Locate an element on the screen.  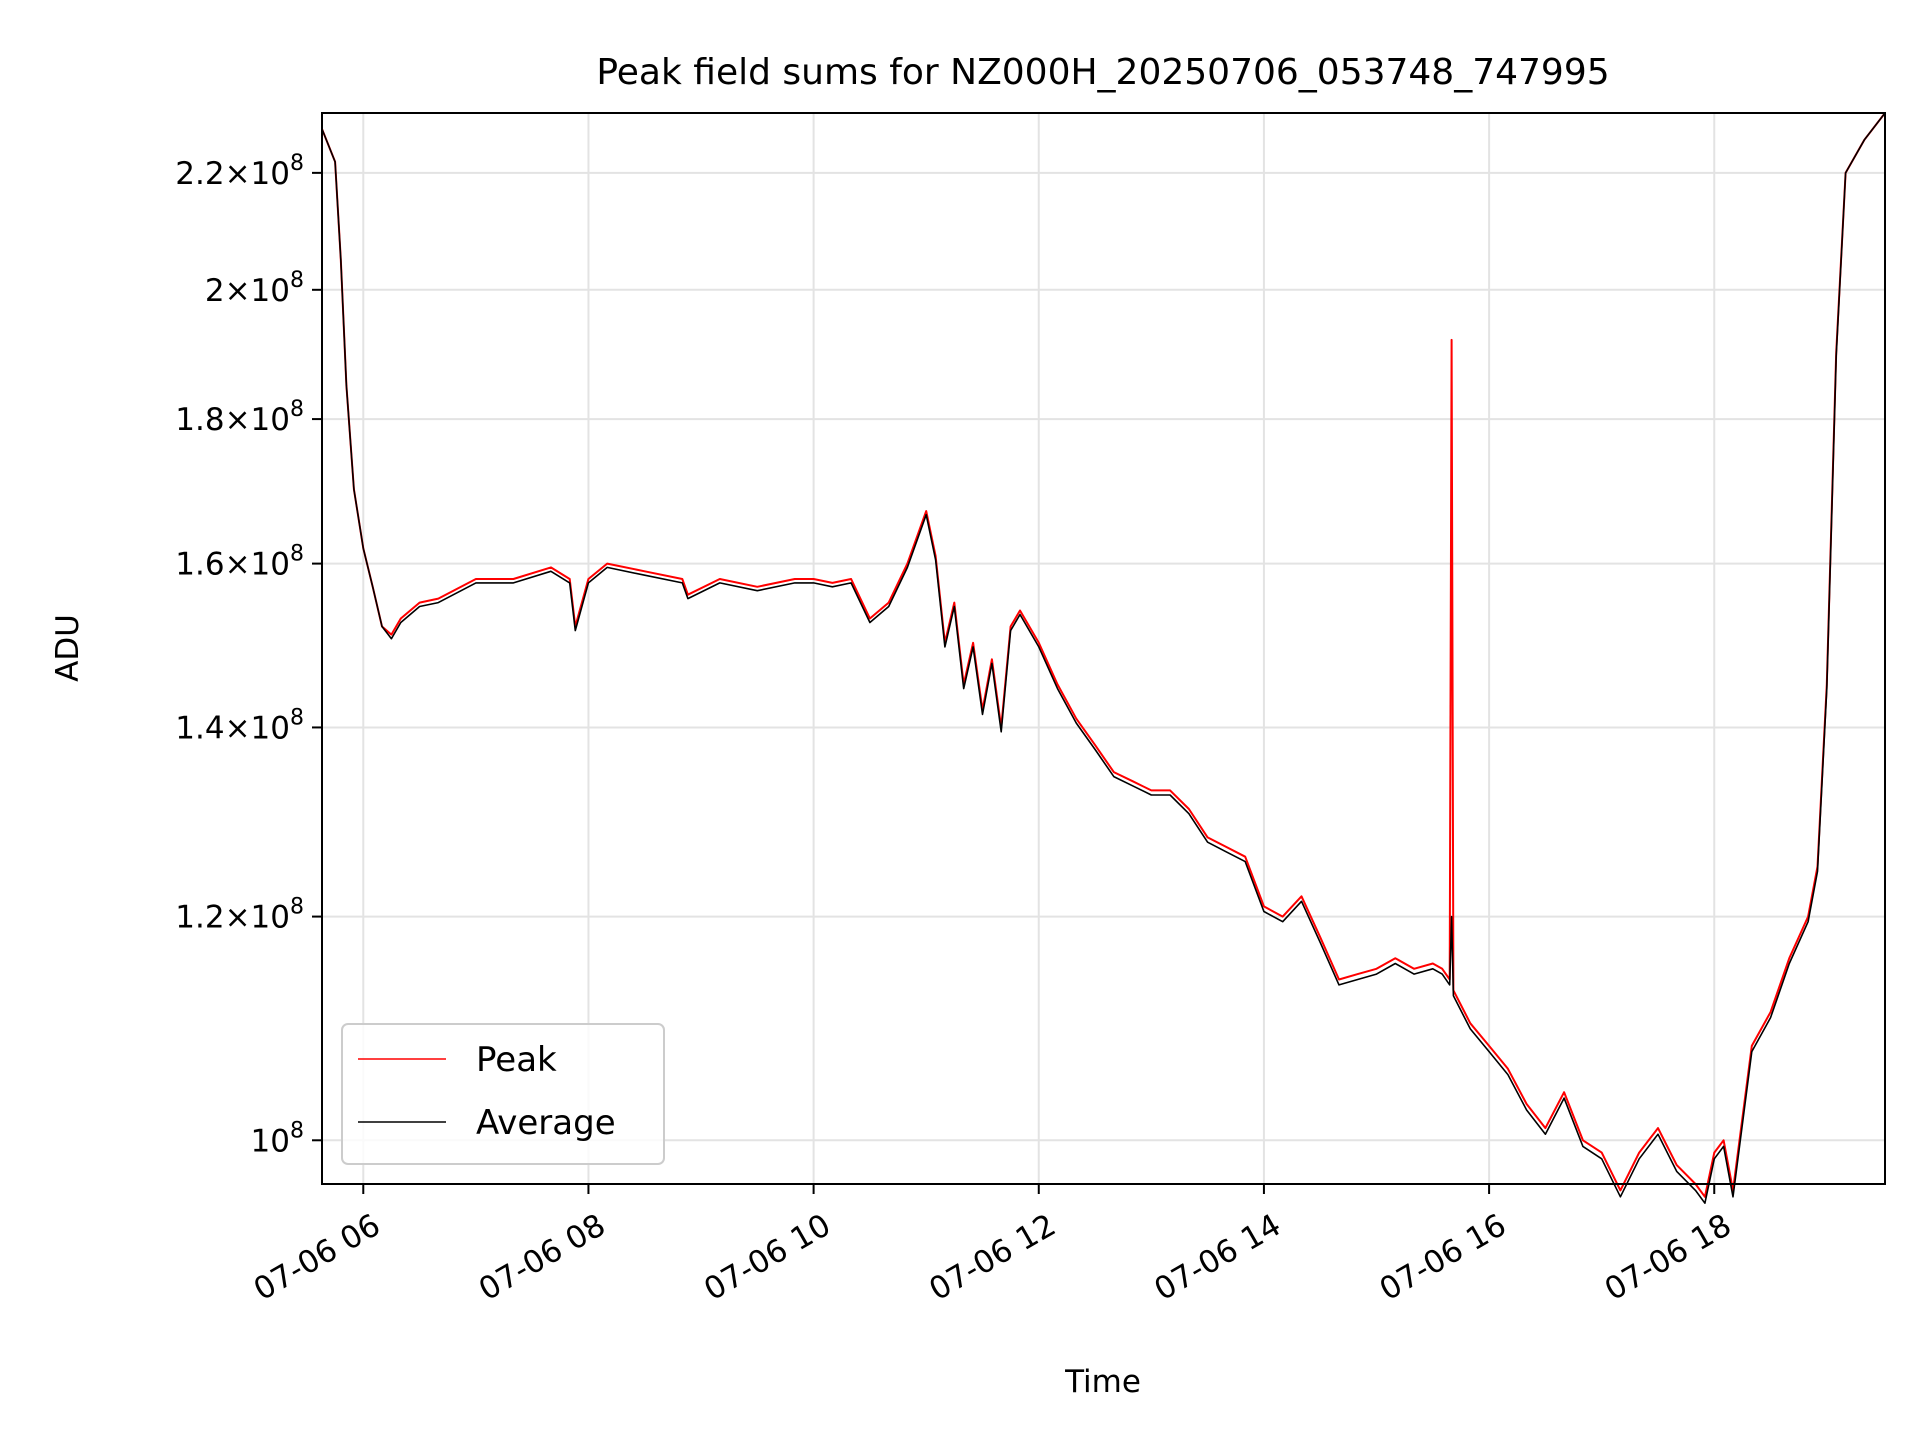
legend-peak-label: Peak is located at coordinates (516, 1060).